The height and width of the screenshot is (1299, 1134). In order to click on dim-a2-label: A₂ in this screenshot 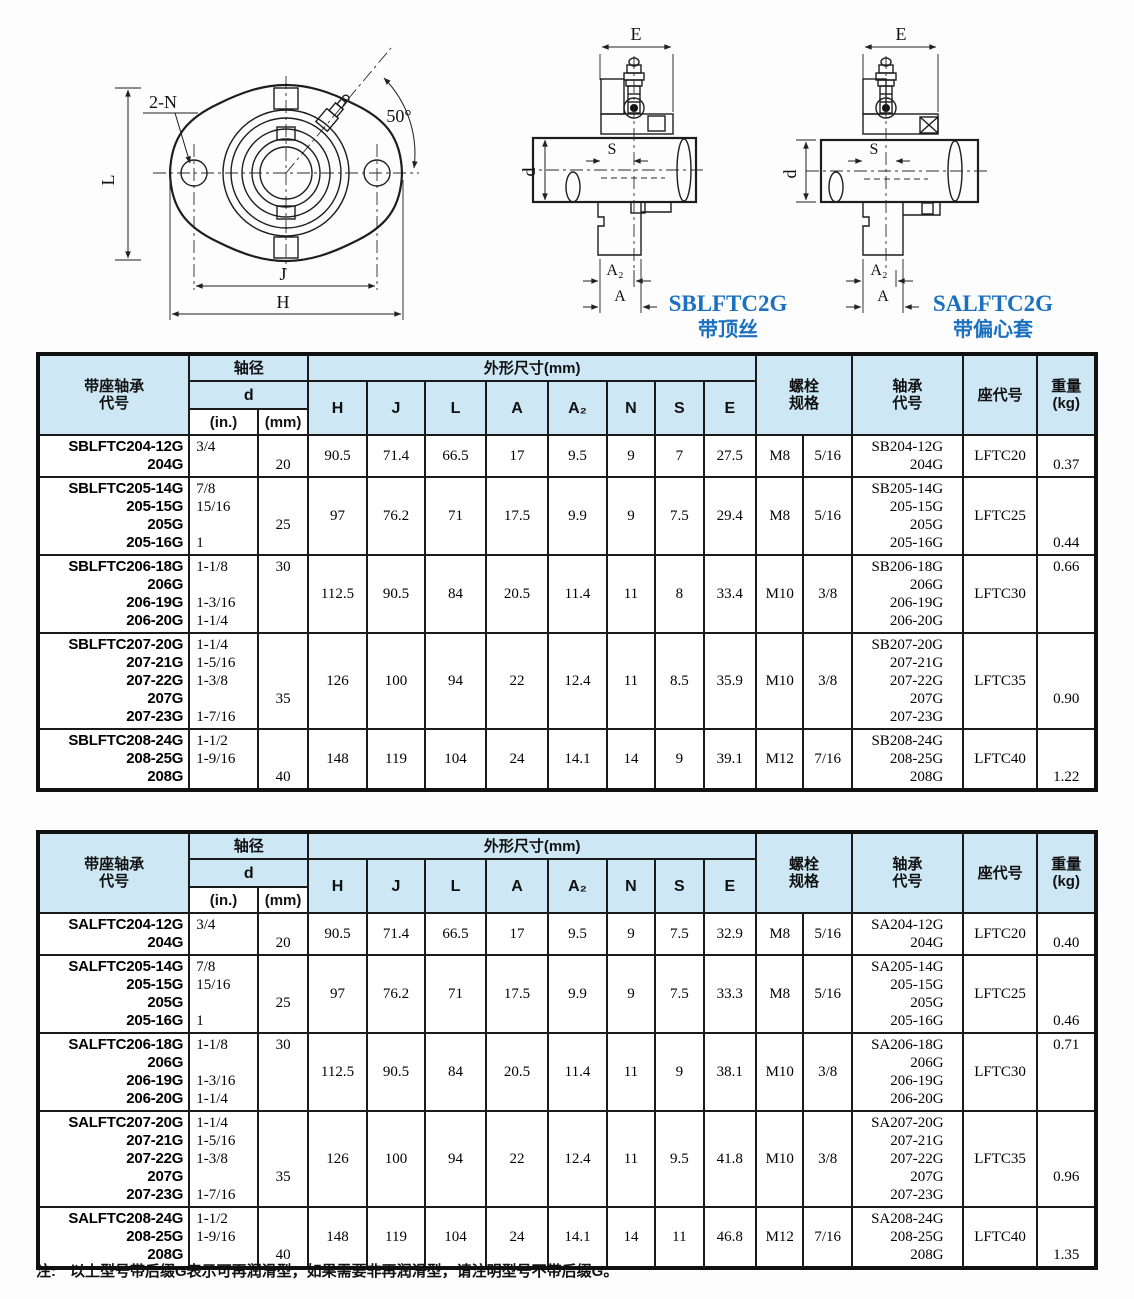, I will do `click(878, 270)`.